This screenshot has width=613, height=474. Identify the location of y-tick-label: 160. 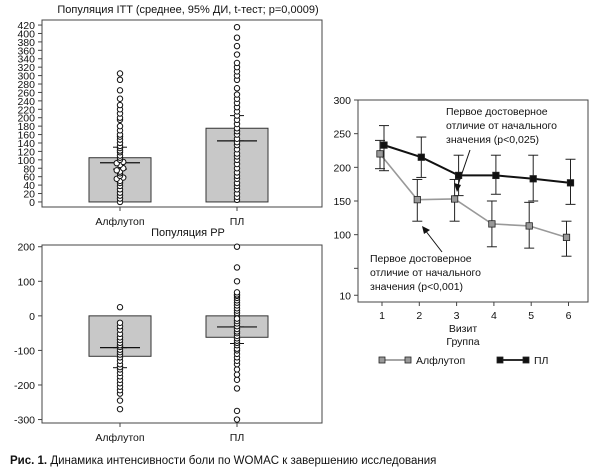
(26, 136).